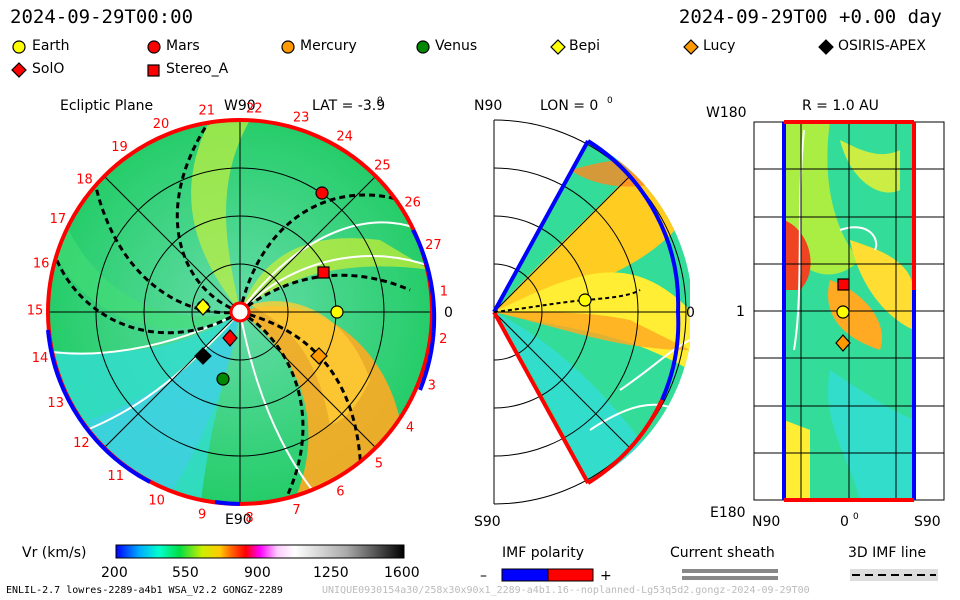 The width and height of the screenshot is (960, 600). I want to click on ecliptic-bepi, so click(203, 307).